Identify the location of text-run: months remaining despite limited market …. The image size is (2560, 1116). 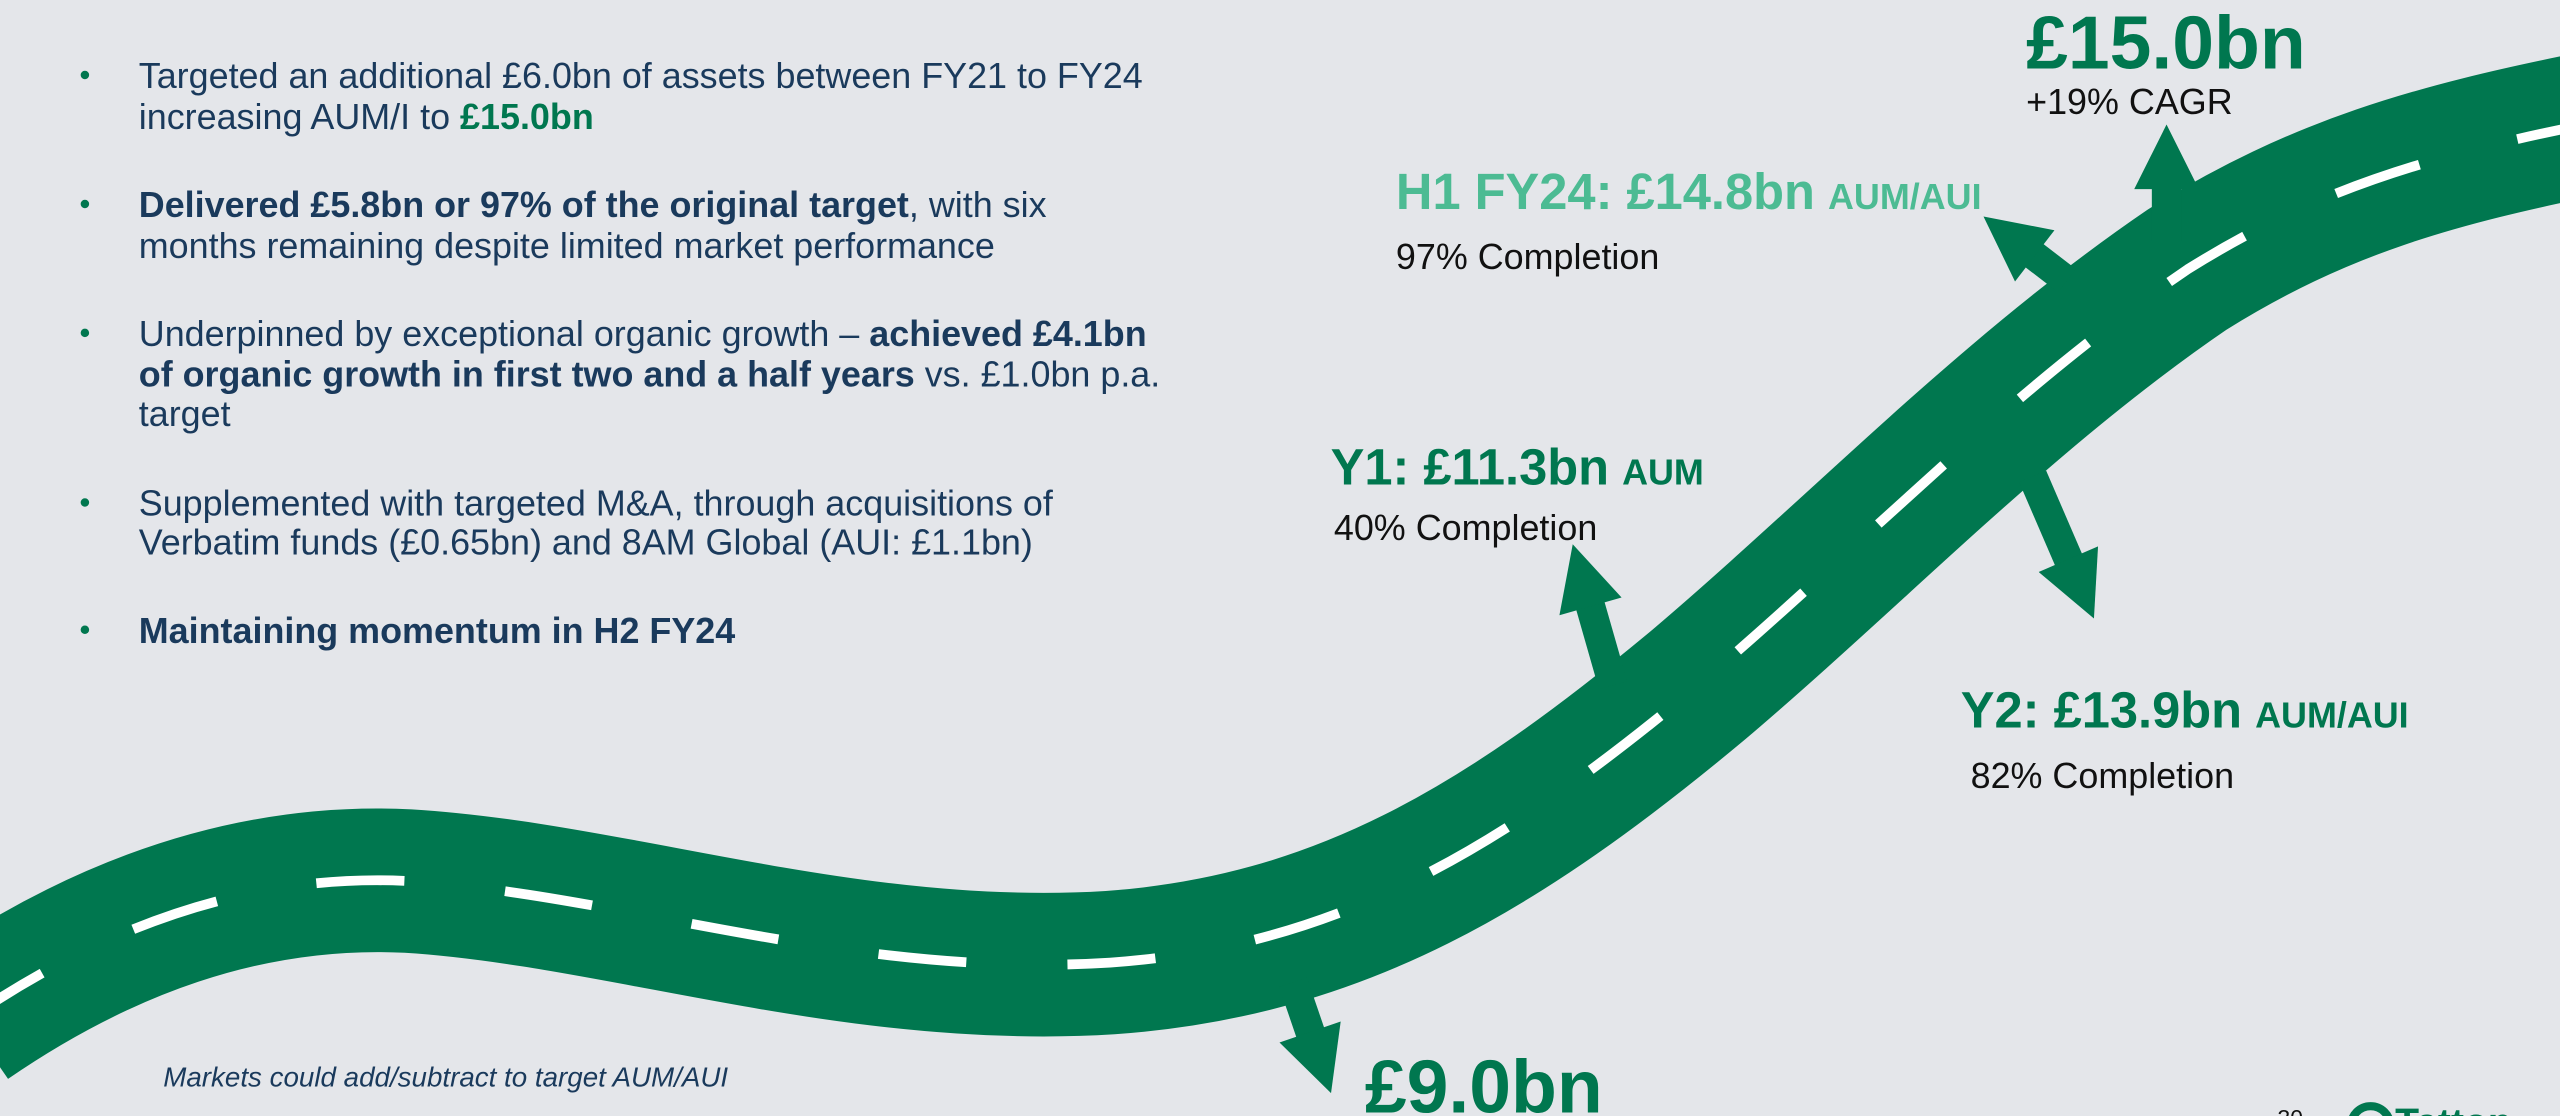
(567, 246).